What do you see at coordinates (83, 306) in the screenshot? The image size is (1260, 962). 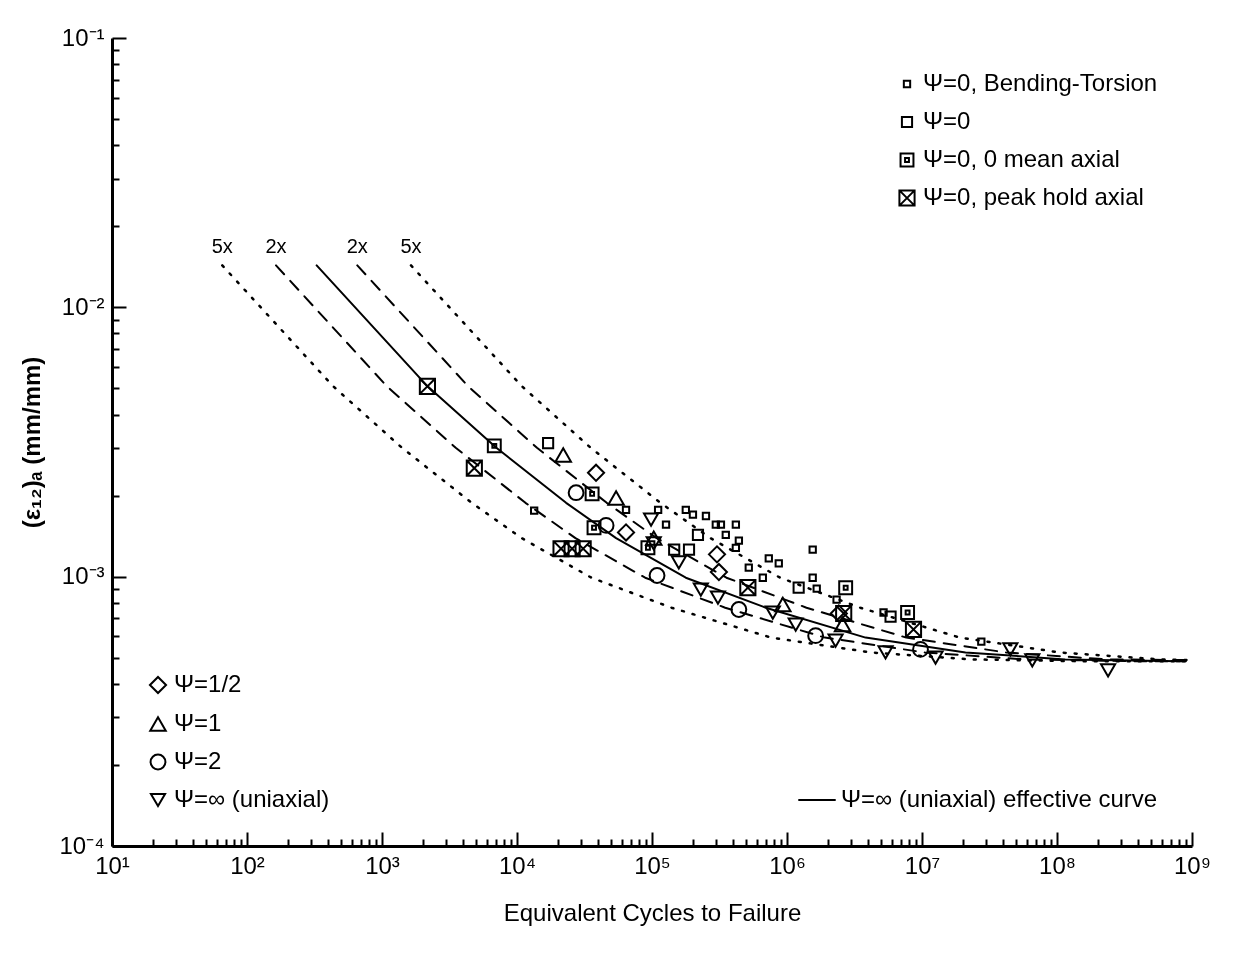 I see `y-tick-label: 10⁻²` at bounding box center [83, 306].